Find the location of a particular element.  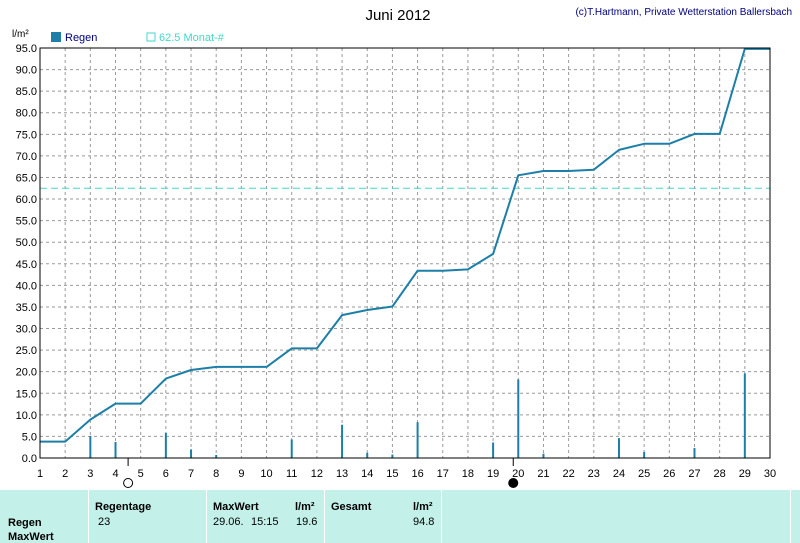

y-tick-label: 0.0 is located at coordinates (29, 459).